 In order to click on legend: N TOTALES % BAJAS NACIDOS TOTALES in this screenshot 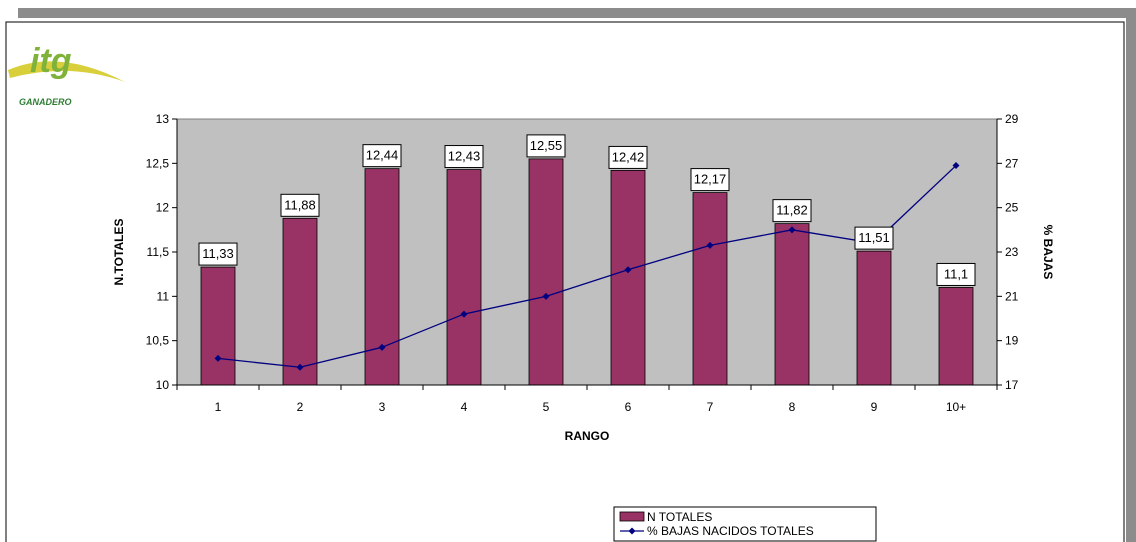, I will do `click(745, 524)`.